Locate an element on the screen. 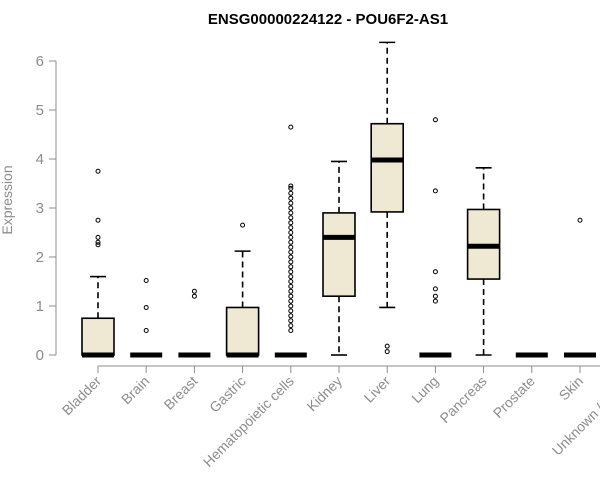  x-tick-label: Gastric is located at coordinates (227, 394).